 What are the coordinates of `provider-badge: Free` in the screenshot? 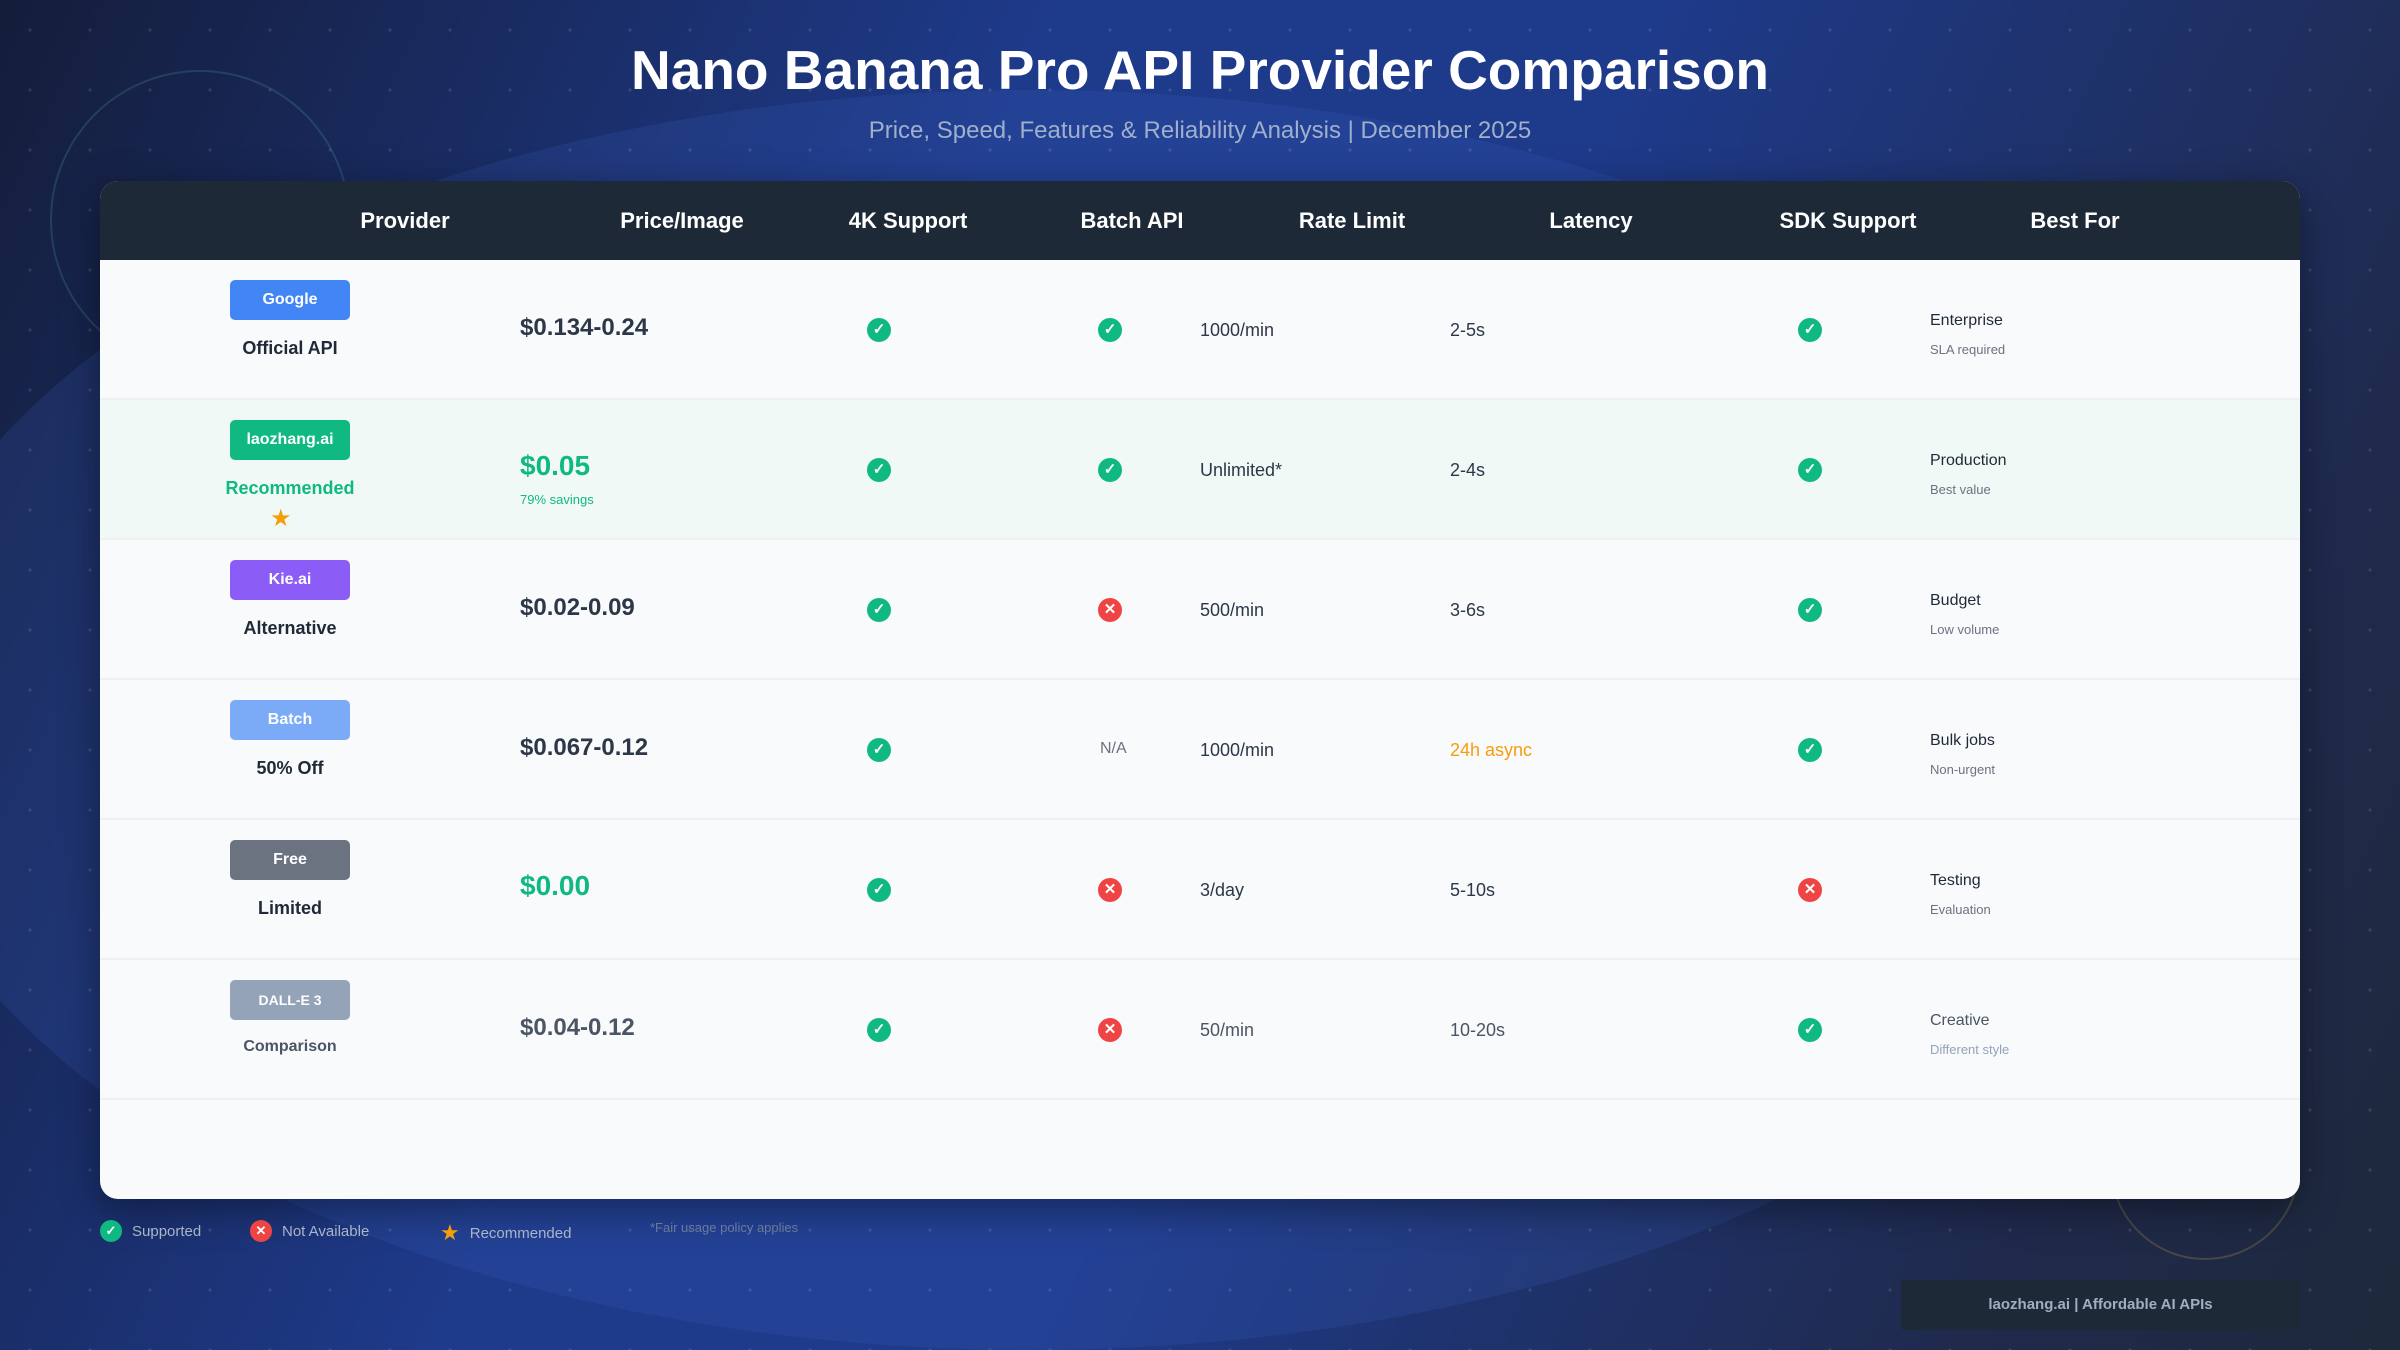 It's located at (290, 860).